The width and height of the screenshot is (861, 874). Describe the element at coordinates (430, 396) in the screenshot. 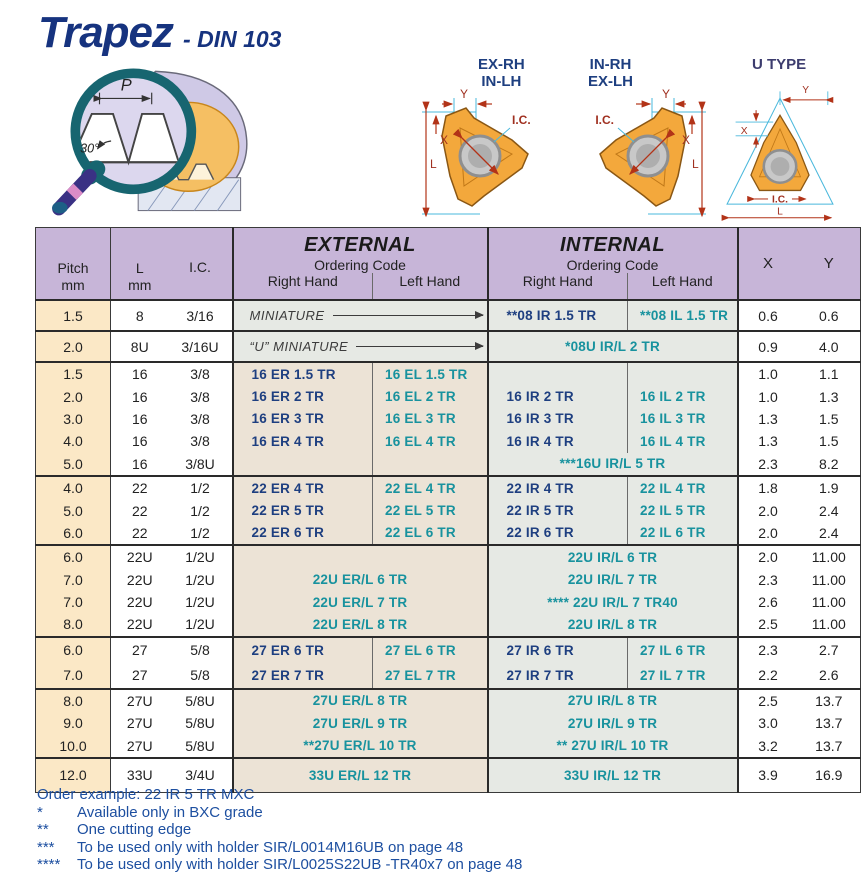

I see `ext-lh-code: 16 EL 2 TR` at that location.